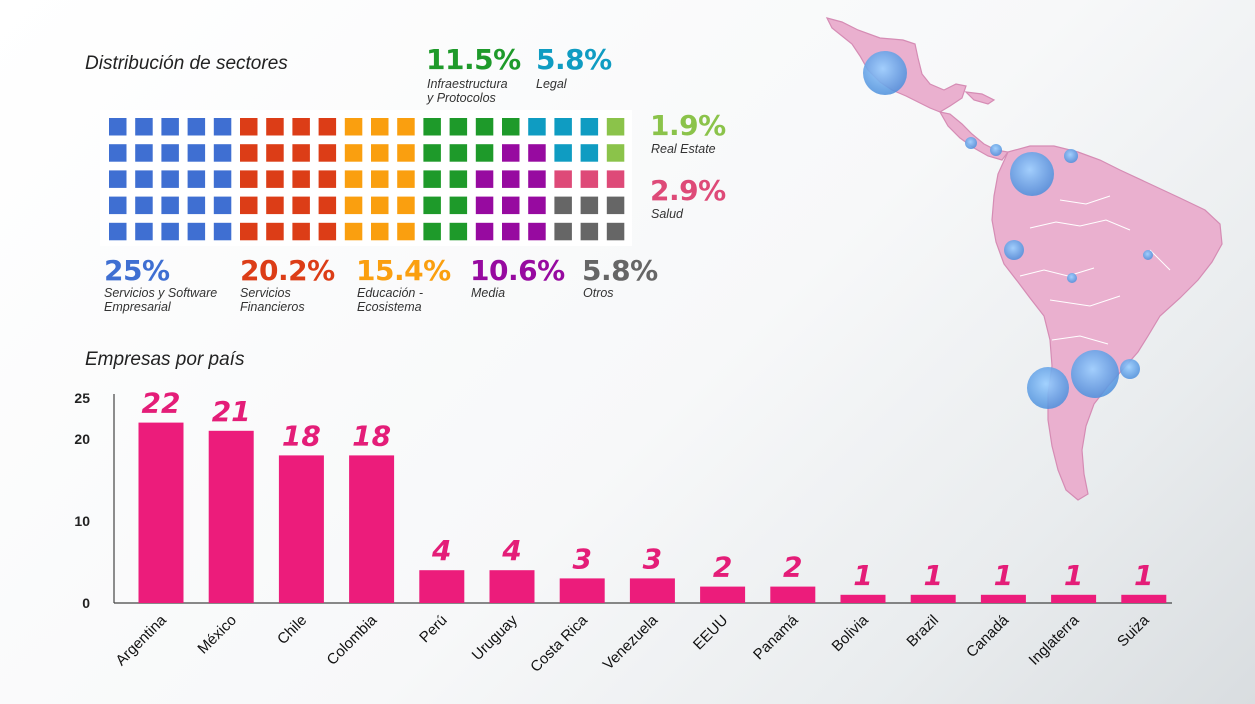  What do you see at coordinates (161, 512) in the screenshot?
I see `bar-argentina` at bounding box center [161, 512].